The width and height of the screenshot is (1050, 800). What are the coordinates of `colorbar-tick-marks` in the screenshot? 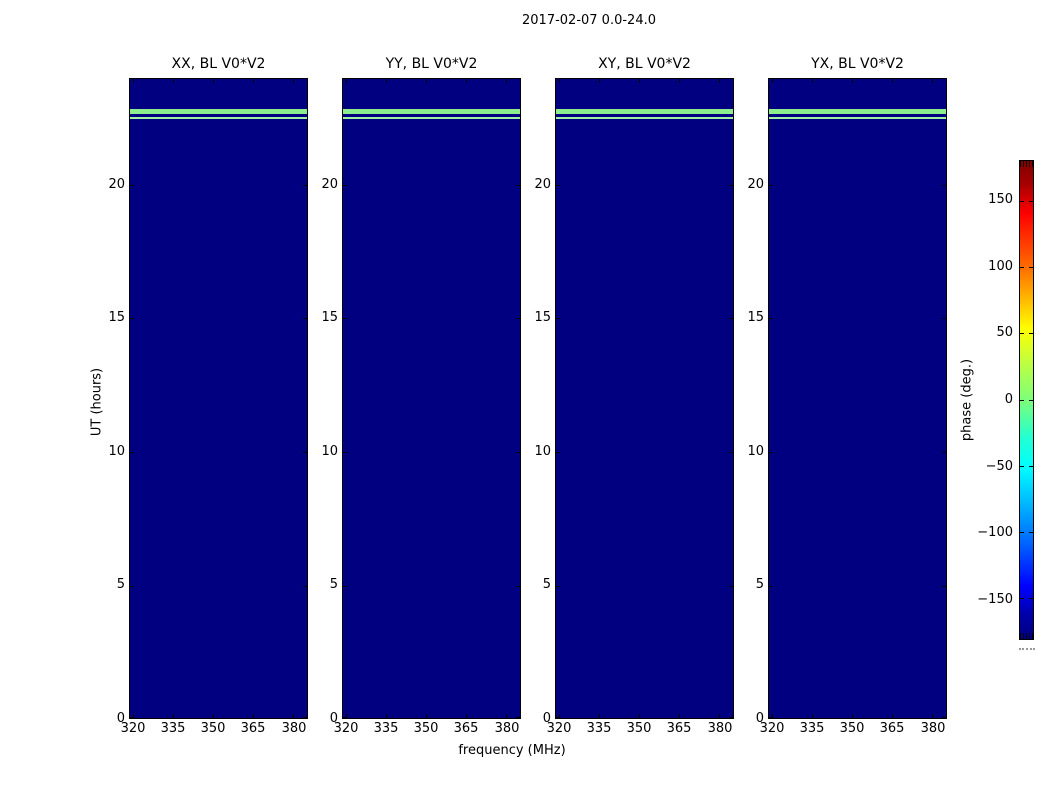 It's located at (1026, 400).